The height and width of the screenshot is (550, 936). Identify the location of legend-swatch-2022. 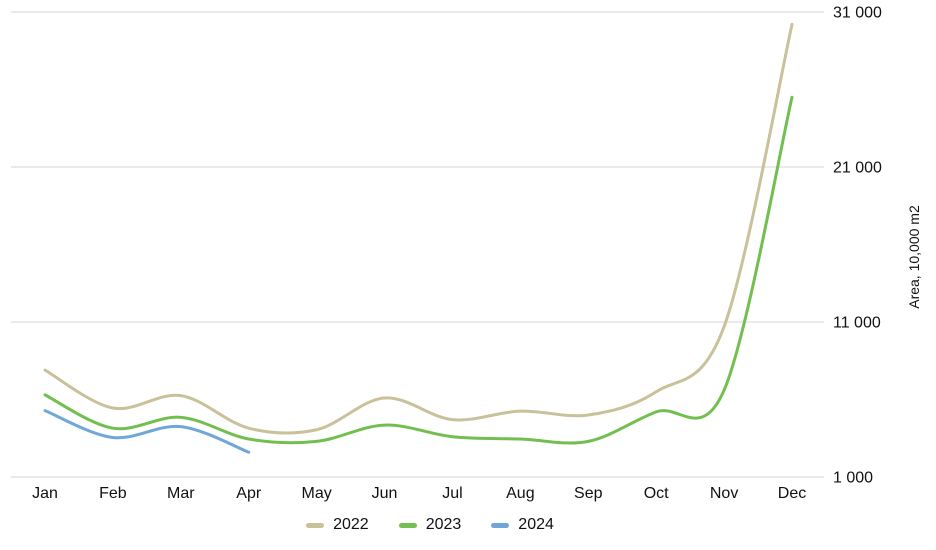
(315, 525).